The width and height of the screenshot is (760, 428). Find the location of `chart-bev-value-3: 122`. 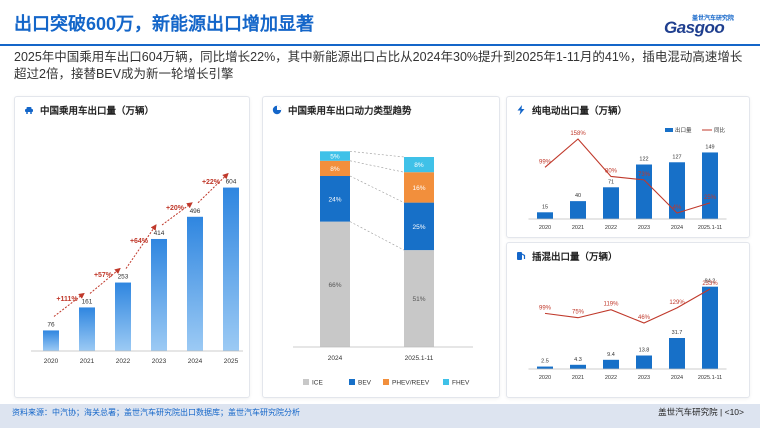

chart-bev-value-3: 122 is located at coordinates (643, 160).